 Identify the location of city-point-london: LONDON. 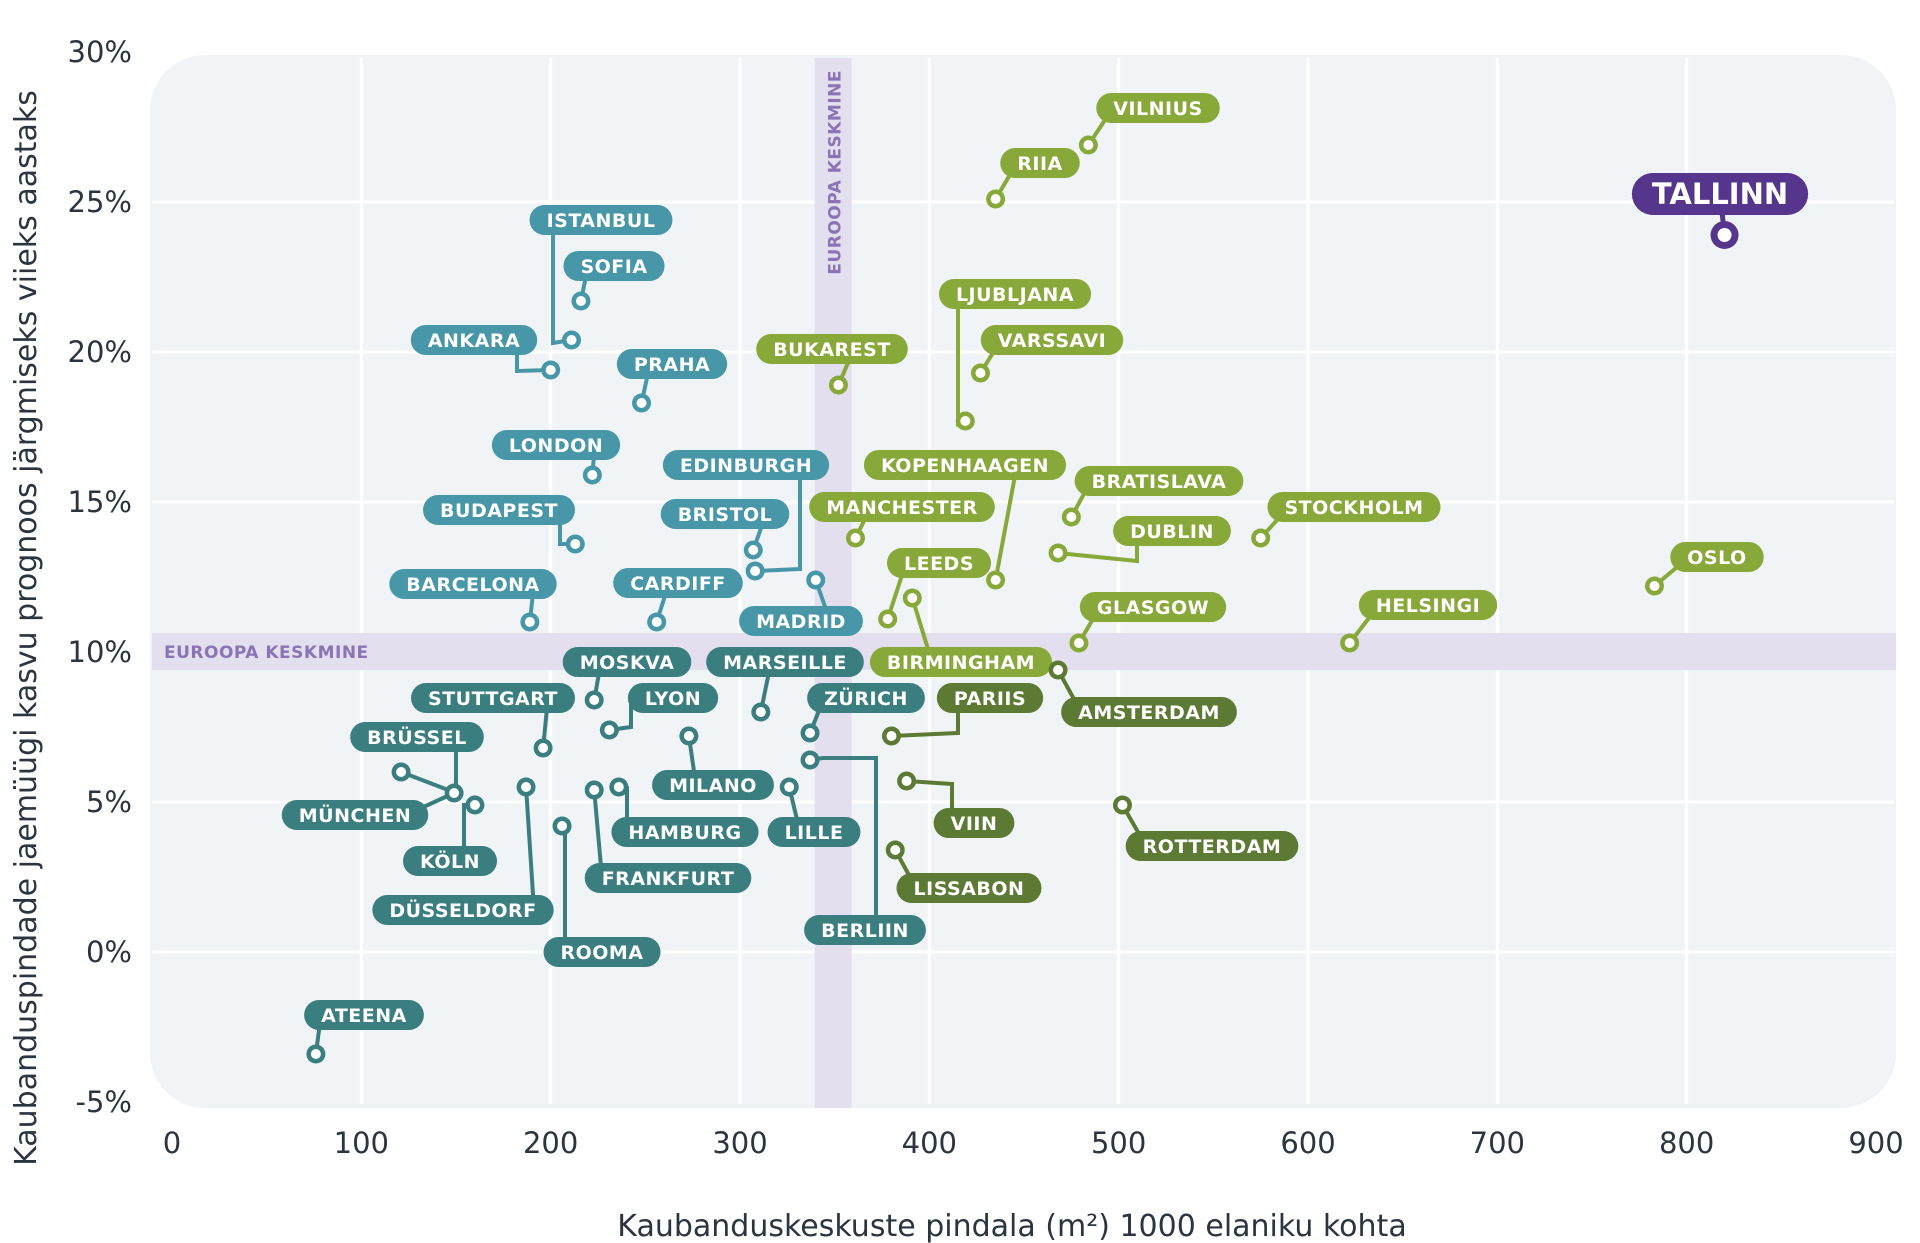
(556, 457).